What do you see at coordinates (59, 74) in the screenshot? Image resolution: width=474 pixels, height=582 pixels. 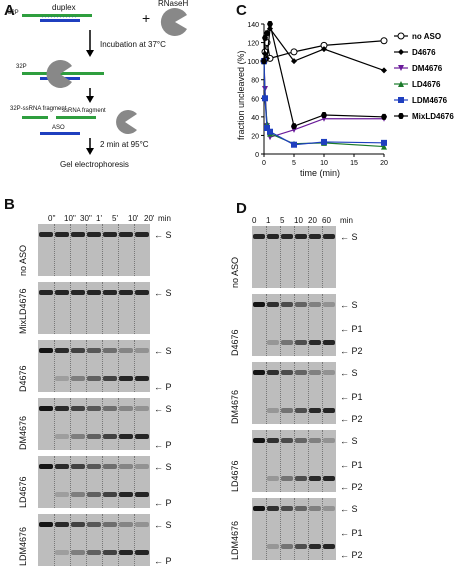 I see `rnaseh-bound` at bounding box center [59, 74].